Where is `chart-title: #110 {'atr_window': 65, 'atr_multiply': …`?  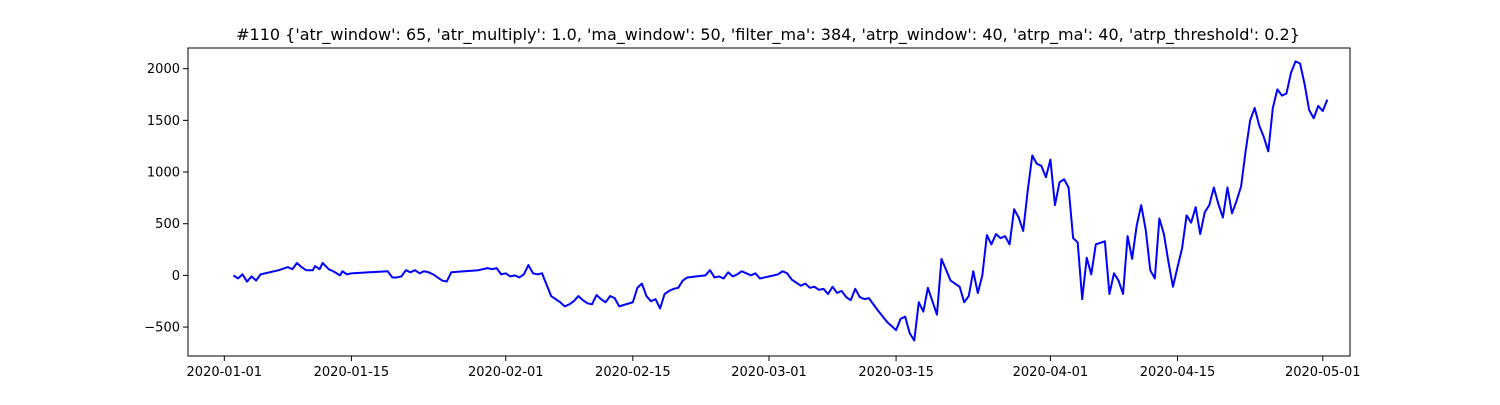
chart-title: #110 {'atr_window': 65, 'atr_multiply': … is located at coordinates (768, 35).